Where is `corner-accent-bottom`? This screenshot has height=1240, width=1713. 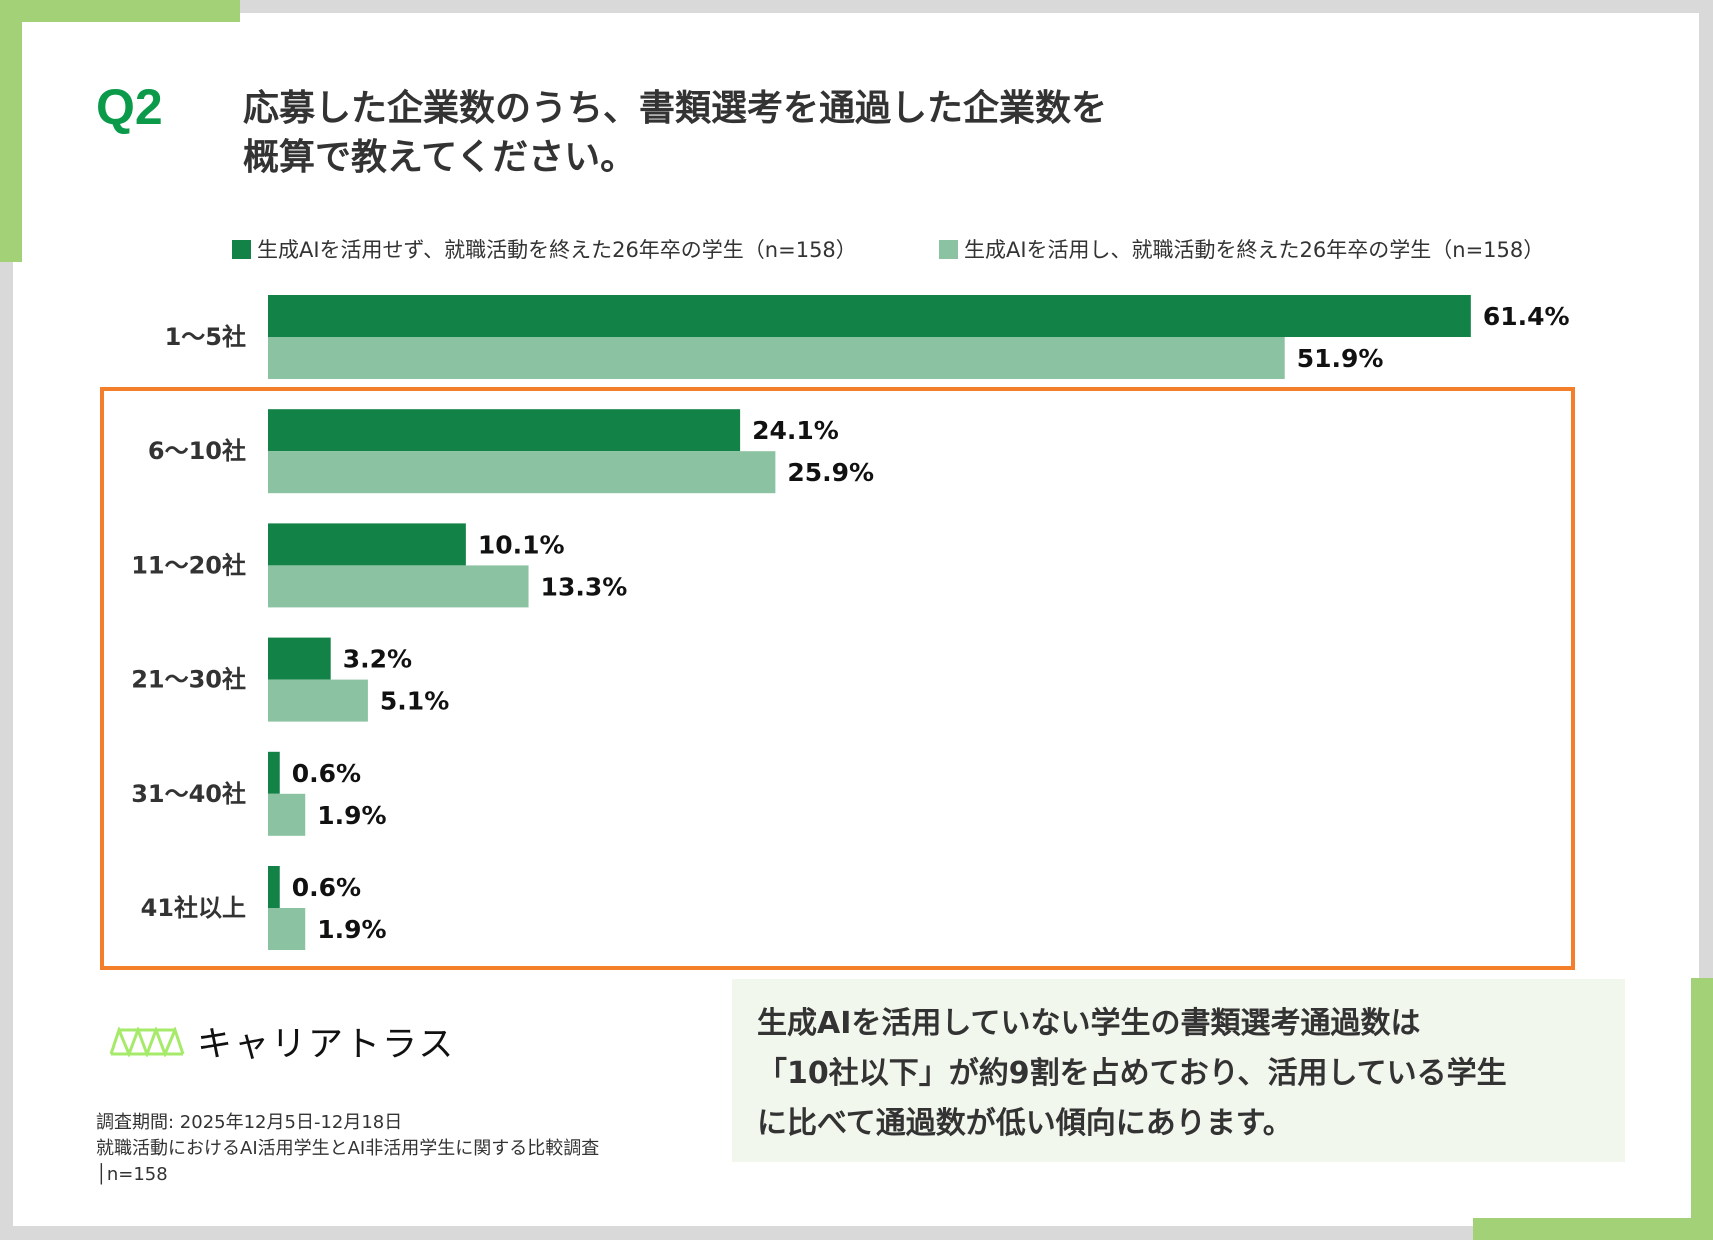
corner-accent-bottom is located at coordinates (1593, 1229).